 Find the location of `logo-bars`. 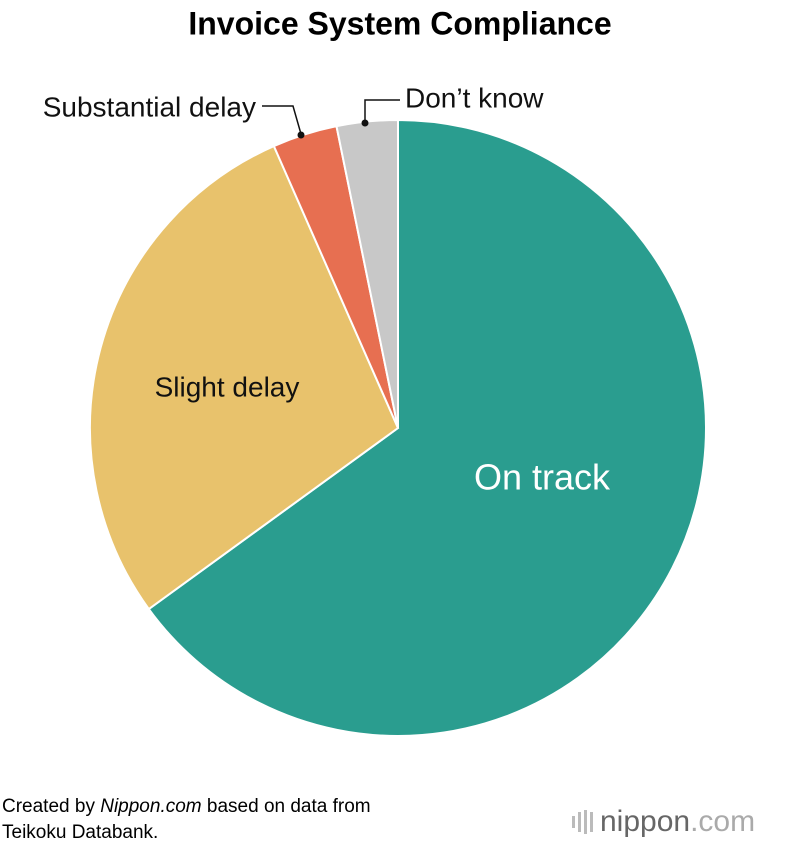

logo-bars is located at coordinates (582, 822).